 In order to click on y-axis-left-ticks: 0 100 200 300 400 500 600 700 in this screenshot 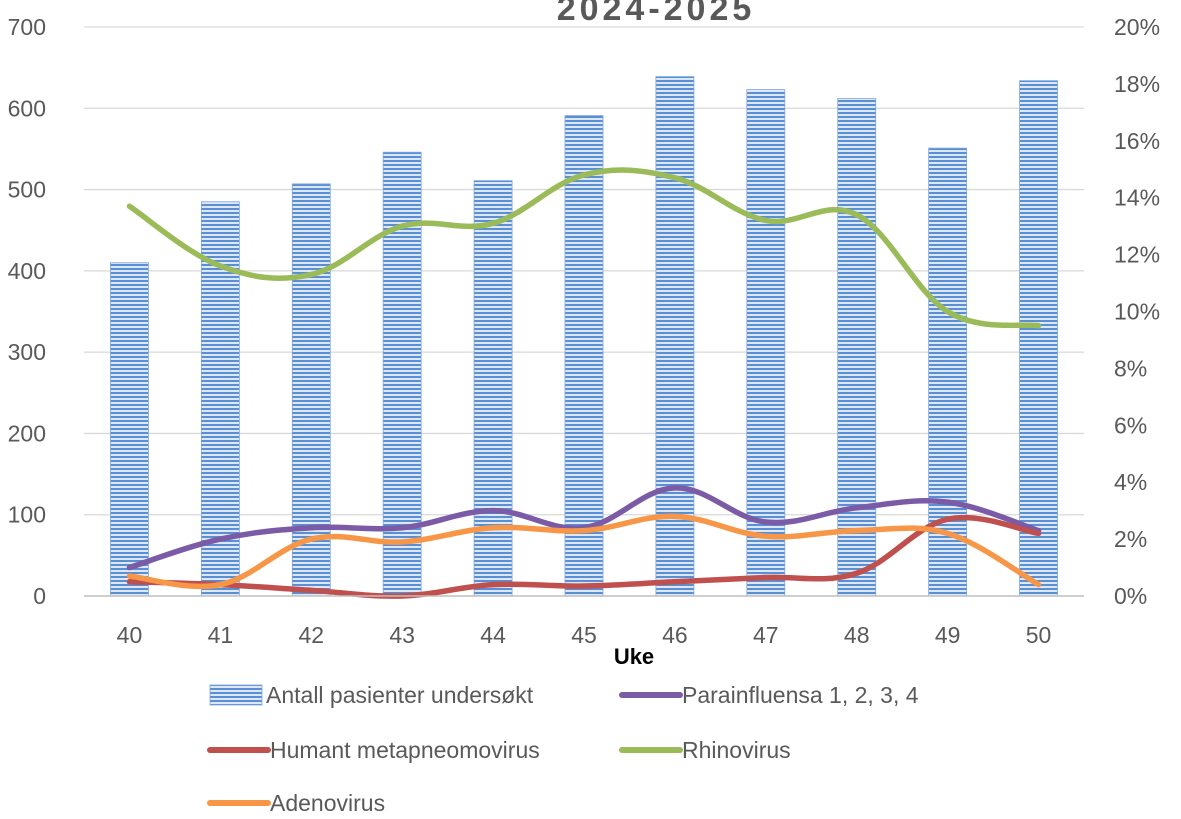, I will do `click(27, 311)`.